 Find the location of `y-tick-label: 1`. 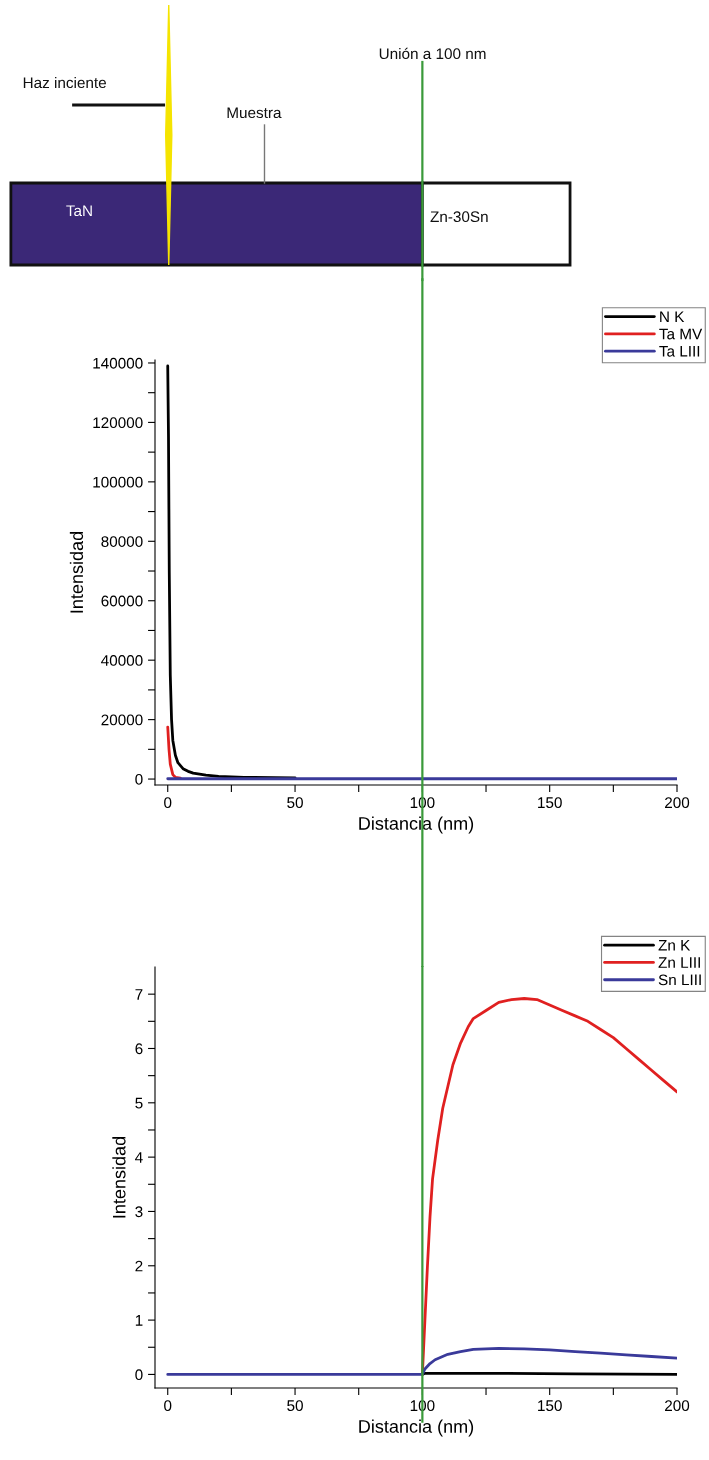

y-tick-label: 1 is located at coordinates (139, 1320).